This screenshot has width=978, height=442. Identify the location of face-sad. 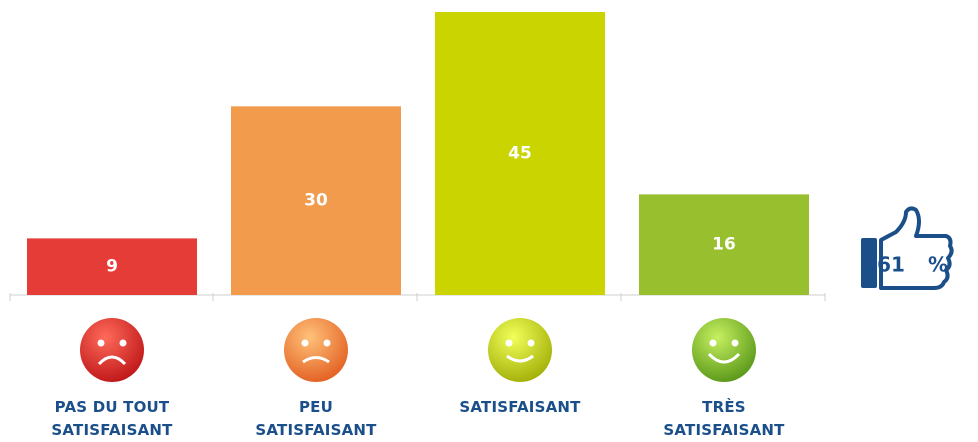
(112, 350).